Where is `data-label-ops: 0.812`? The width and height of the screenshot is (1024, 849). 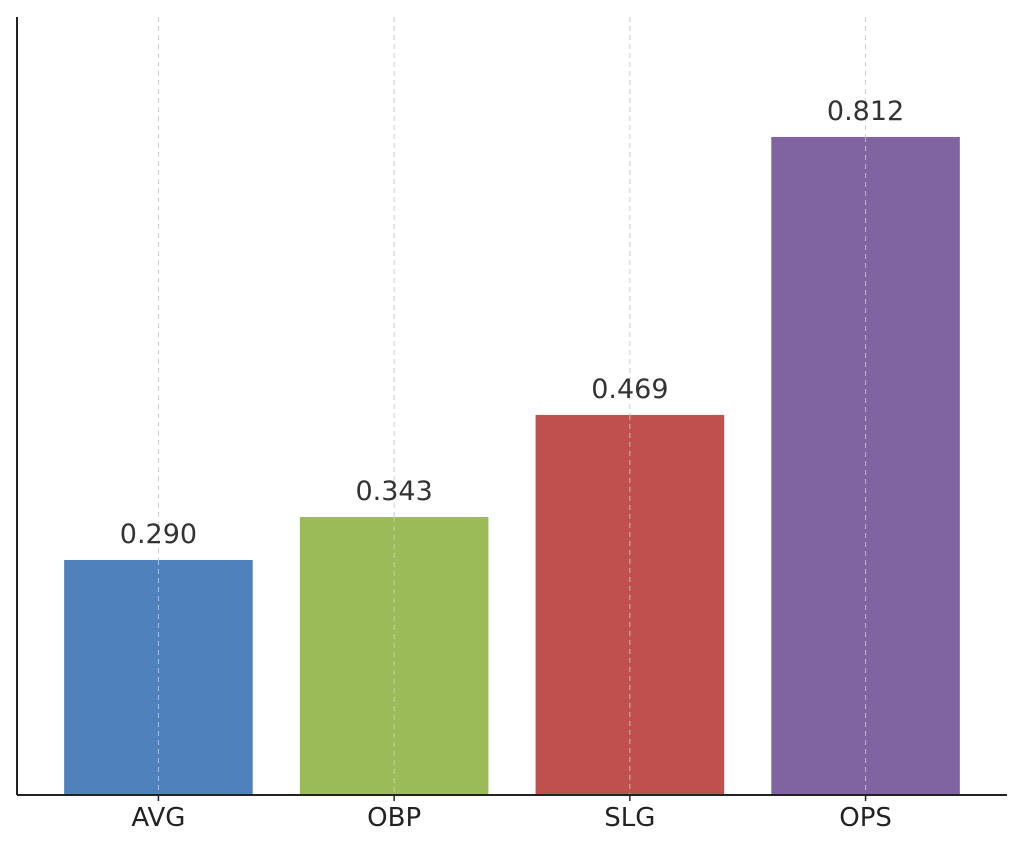 data-label-ops: 0.812 is located at coordinates (865, 111).